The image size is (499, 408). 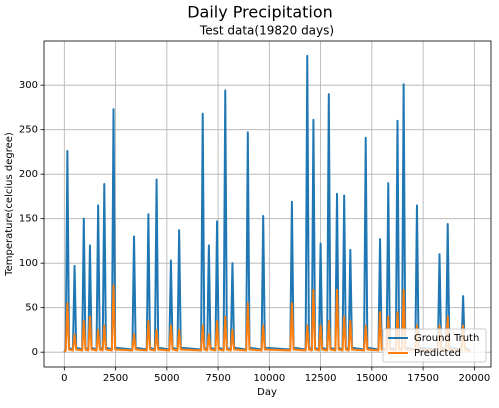 What do you see at coordinates (166, 378) in the screenshot?
I see `x-tick-label: 5000` at bounding box center [166, 378].